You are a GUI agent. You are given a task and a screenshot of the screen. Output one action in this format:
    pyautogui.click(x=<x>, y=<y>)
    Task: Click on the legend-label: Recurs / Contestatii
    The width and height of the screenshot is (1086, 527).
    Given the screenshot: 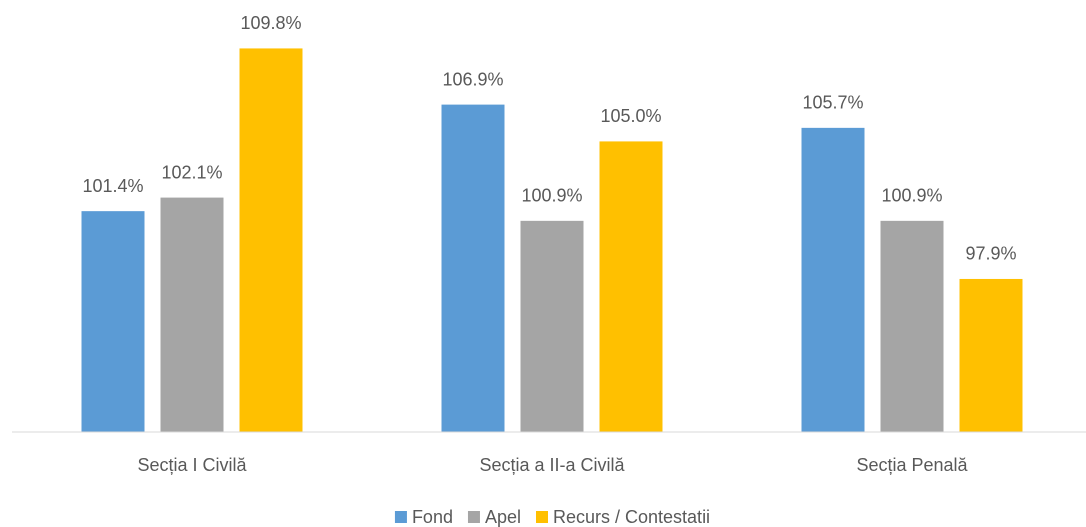 What is the action you would take?
    pyautogui.click(x=631, y=517)
    